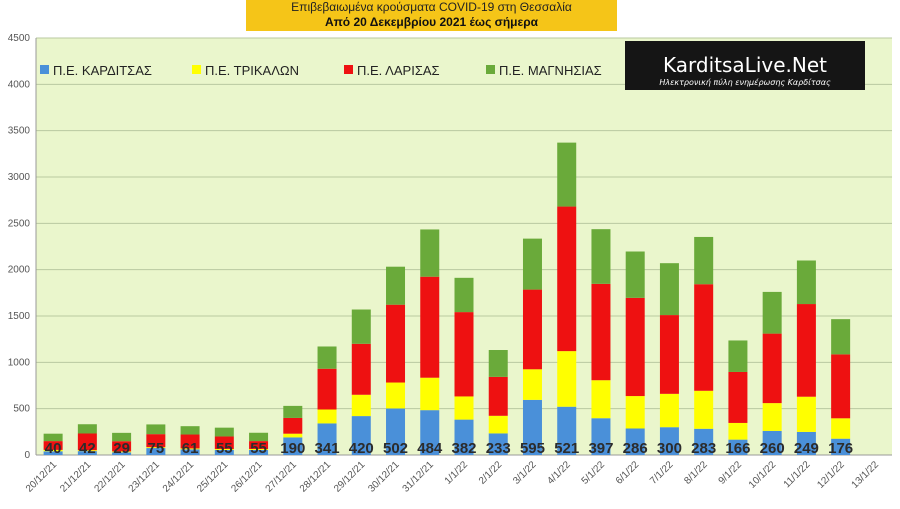  Describe the element at coordinates (430, 448) in the screenshot. I see `data-label: 484` at that location.